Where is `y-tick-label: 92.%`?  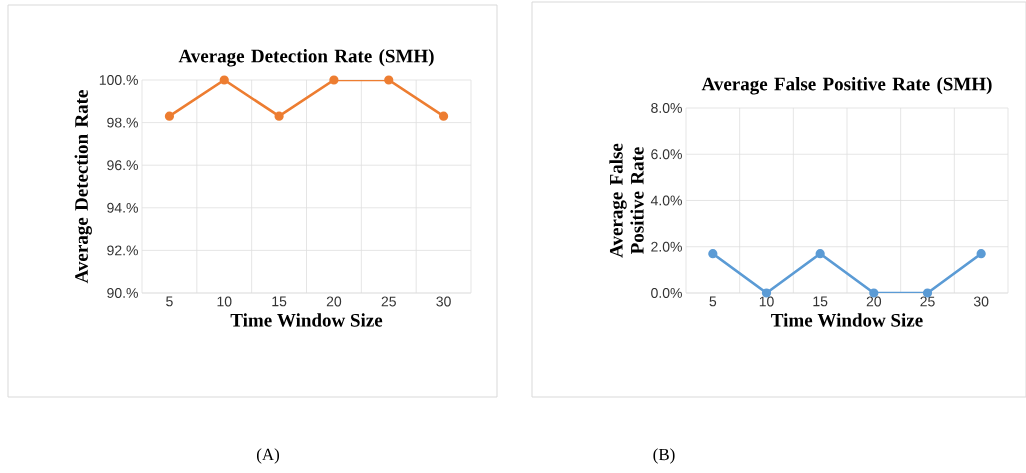 y-tick-label: 92.% is located at coordinates (122, 250).